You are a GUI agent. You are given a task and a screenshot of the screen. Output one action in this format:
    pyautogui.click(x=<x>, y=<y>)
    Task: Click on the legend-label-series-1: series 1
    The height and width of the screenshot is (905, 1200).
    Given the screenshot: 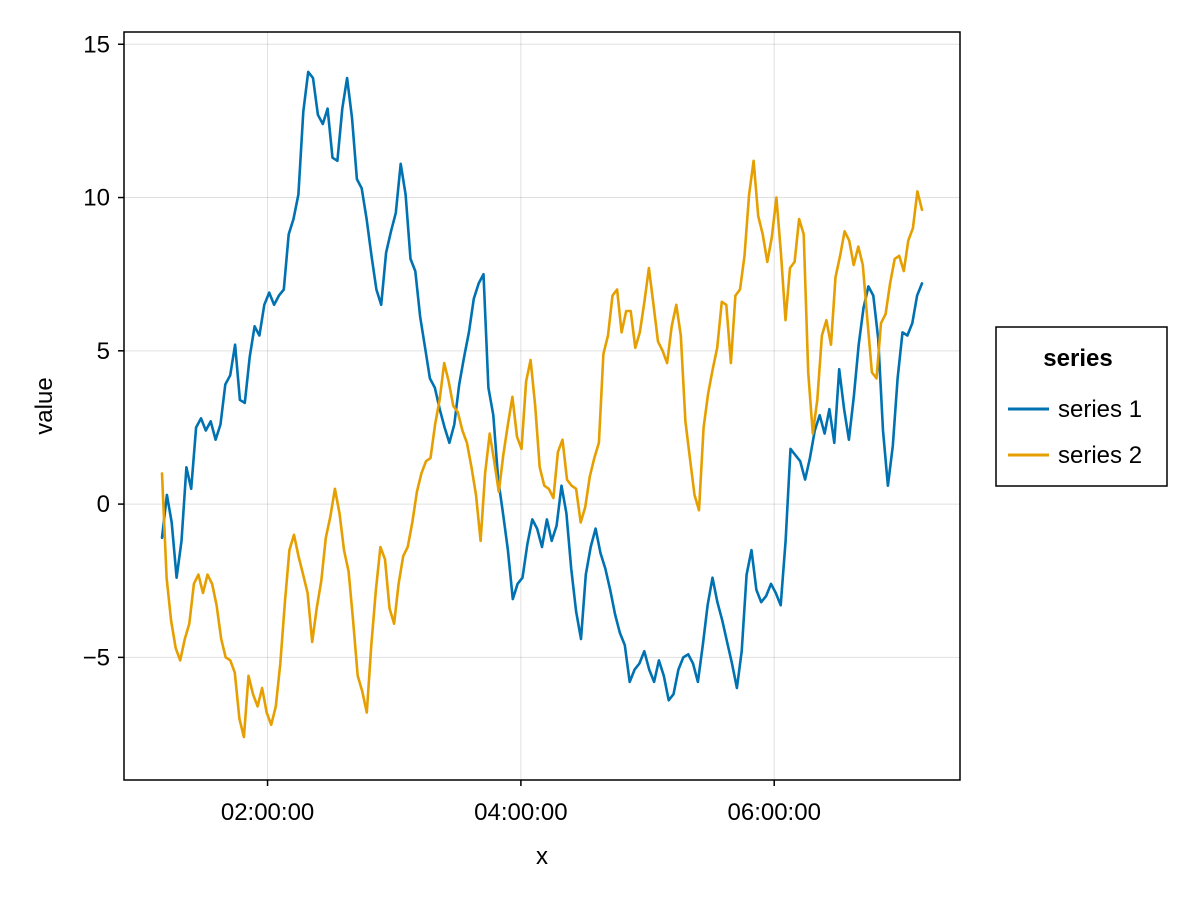 What is the action you would take?
    pyautogui.click(x=1100, y=409)
    